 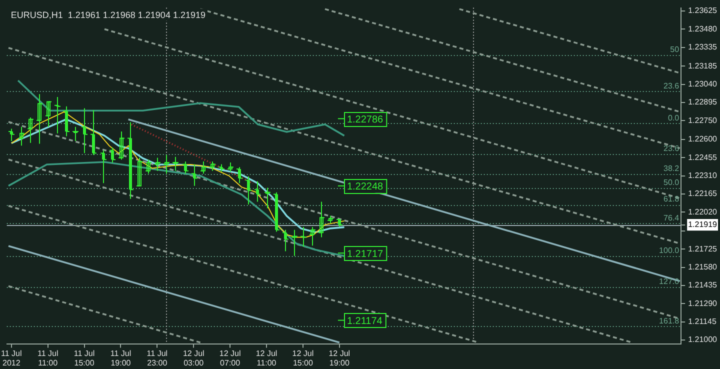 I want to click on annotation: 1.22786, so click(x=365, y=120).